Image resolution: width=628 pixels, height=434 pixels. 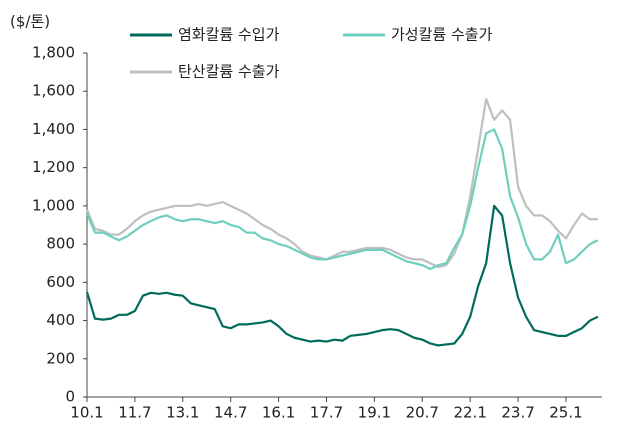 I want to click on y-axis-label: ($/톤), so click(x=30, y=22).